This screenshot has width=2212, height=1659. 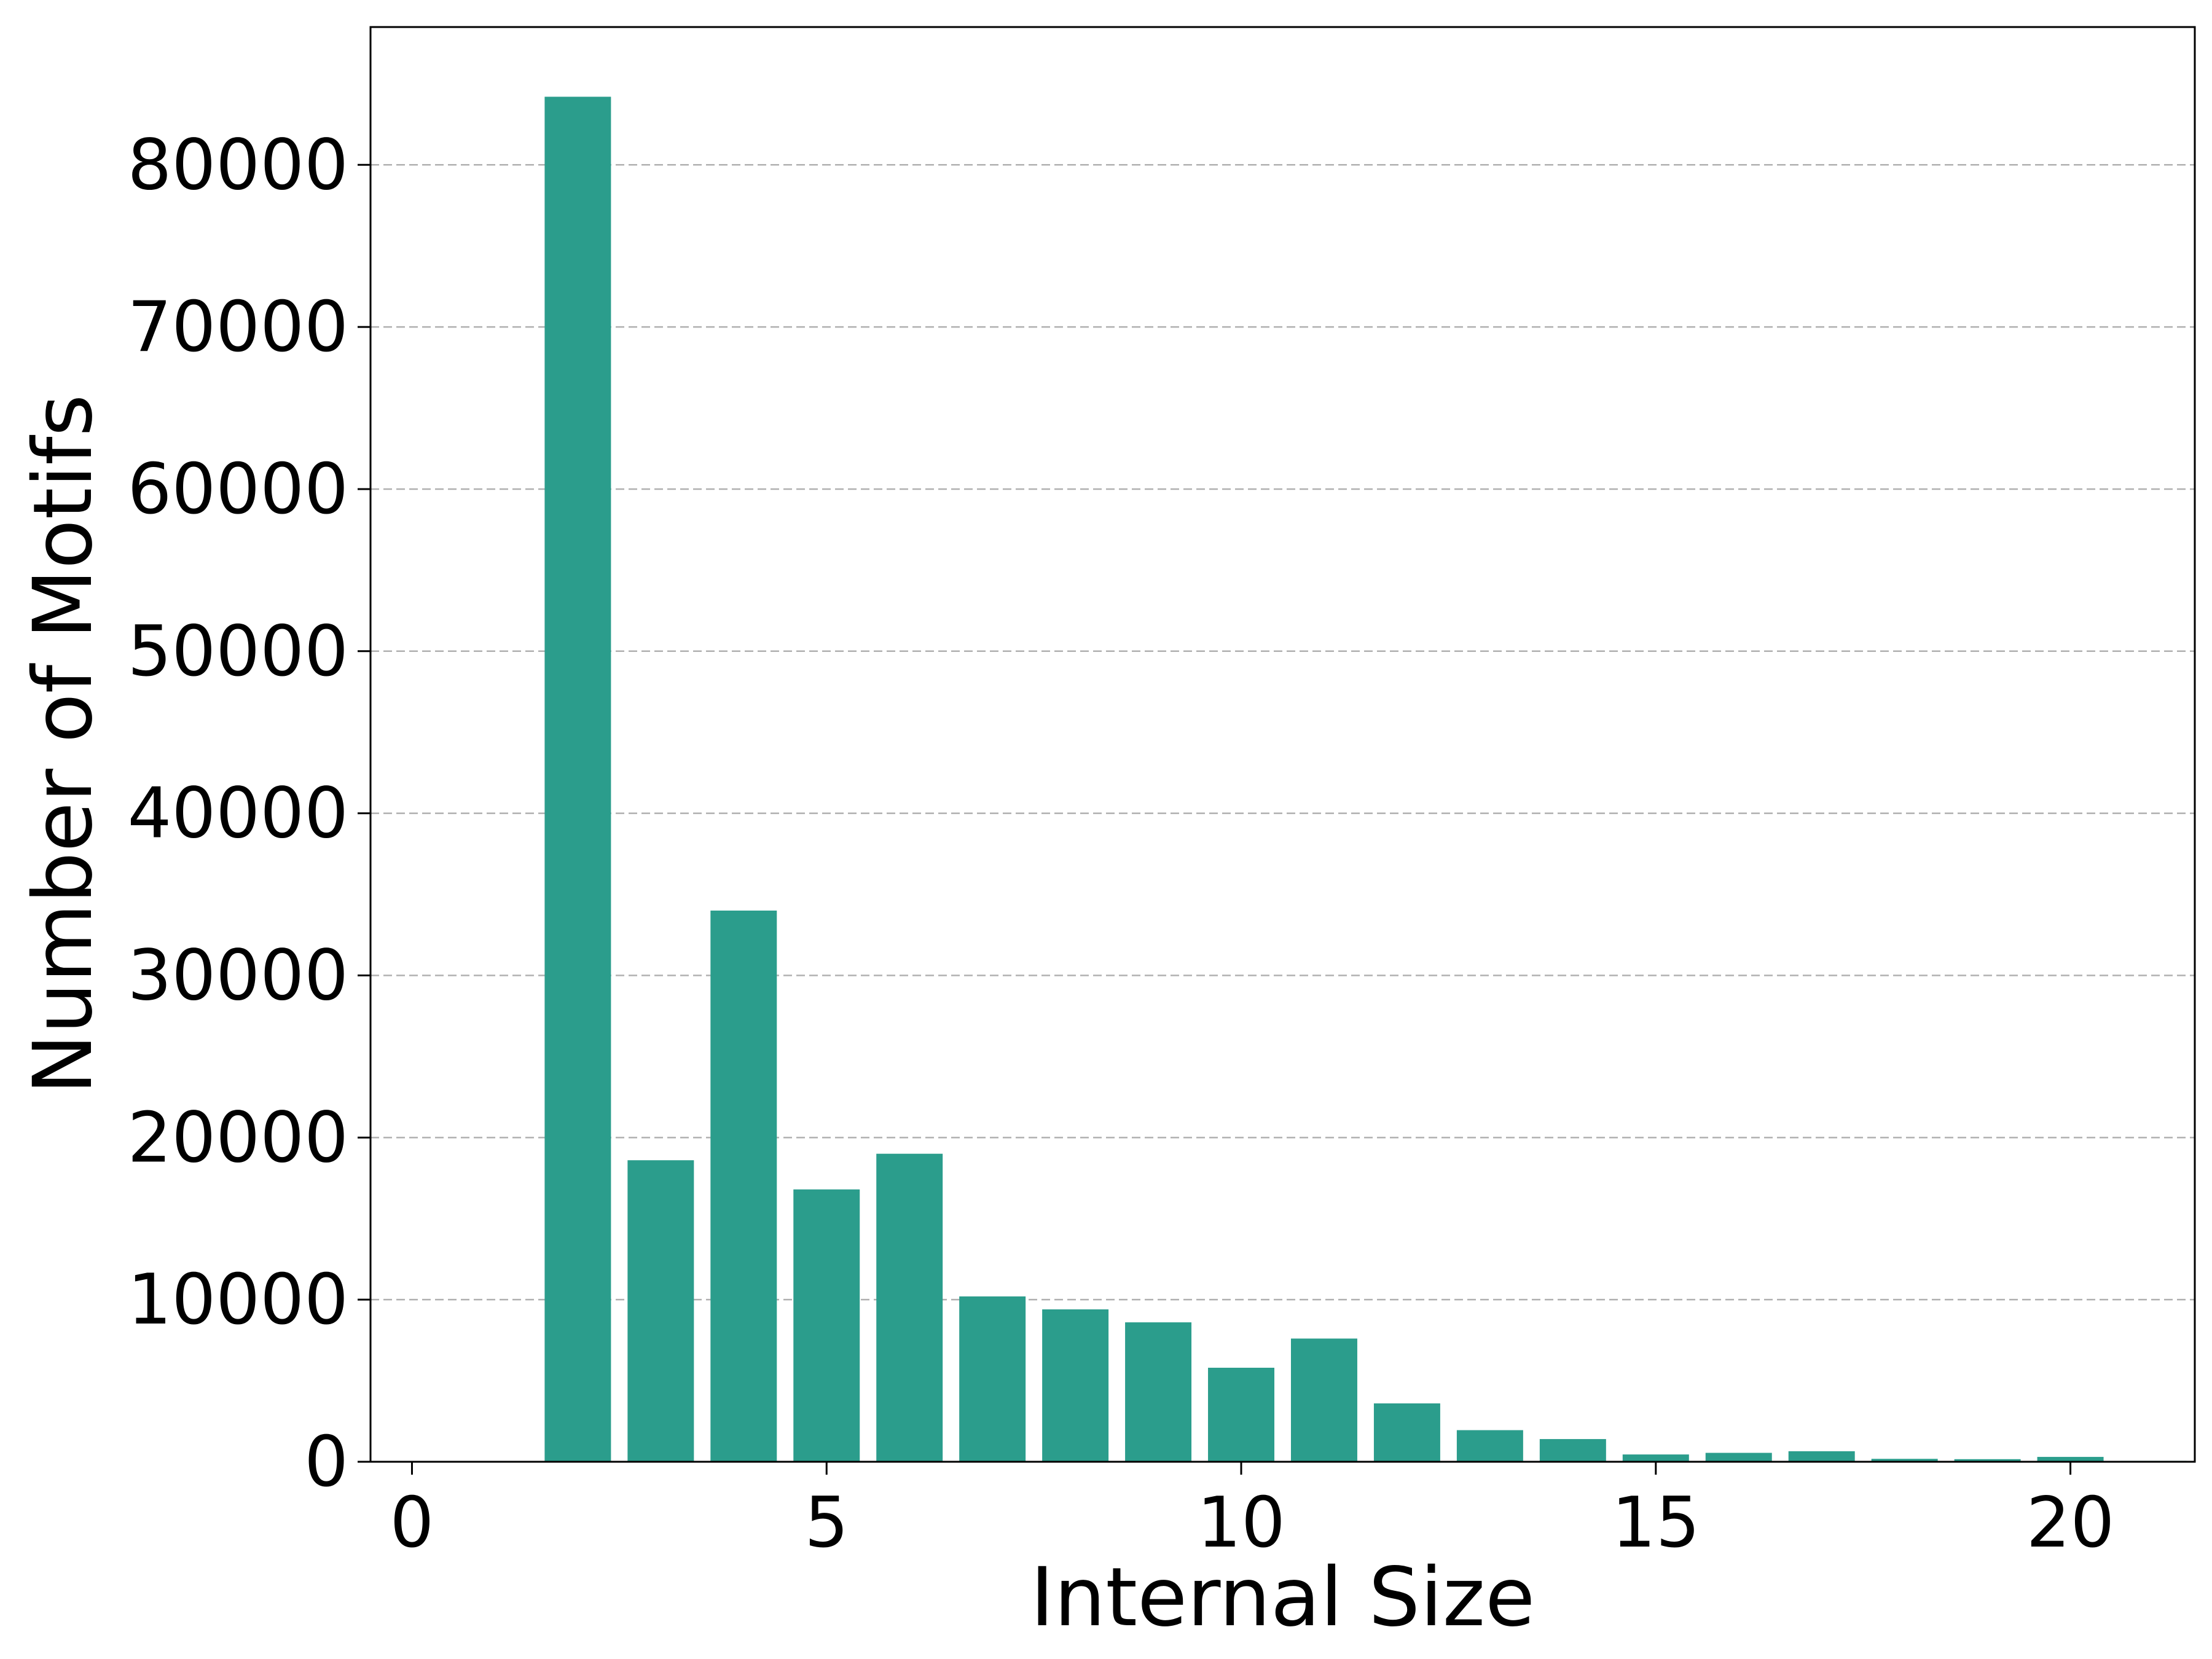 What do you see at coordinates (2070, 1522) in the screenshot?
I see `x-tick-label-4: 20` at bounding box center [2070, 1522].